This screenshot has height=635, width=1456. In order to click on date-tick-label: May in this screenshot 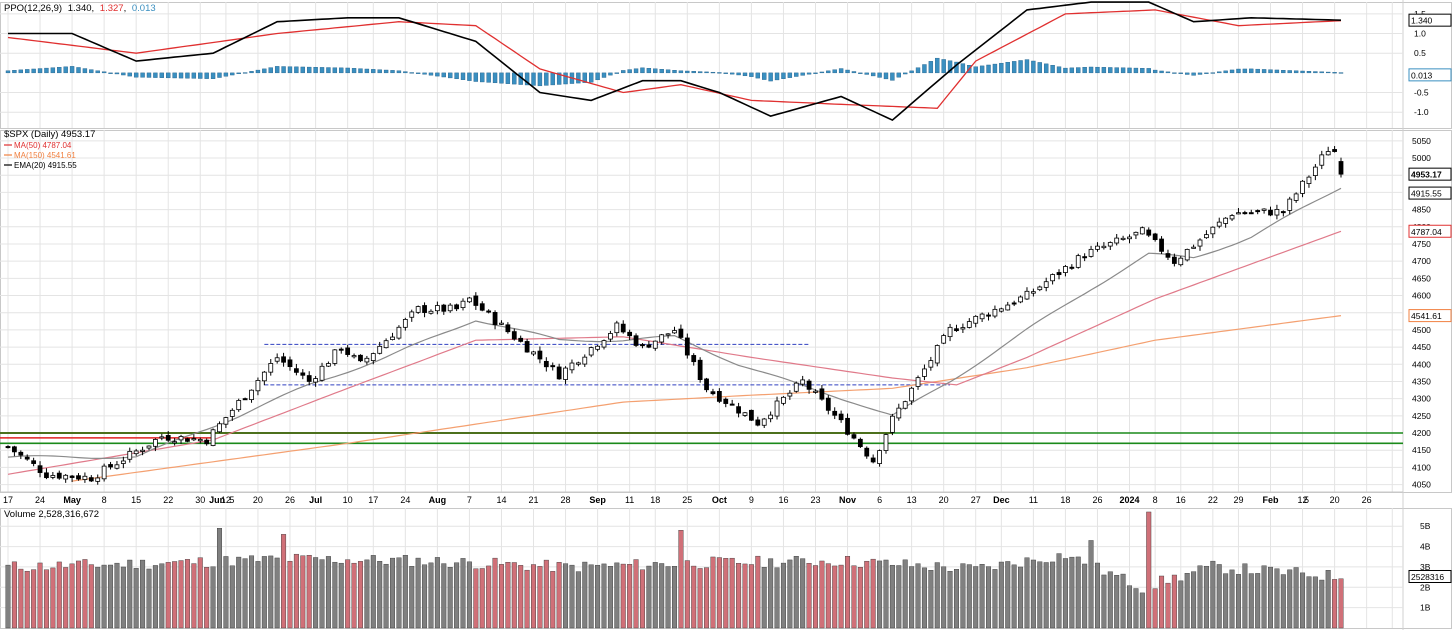, I will do `click(72, 500)`.